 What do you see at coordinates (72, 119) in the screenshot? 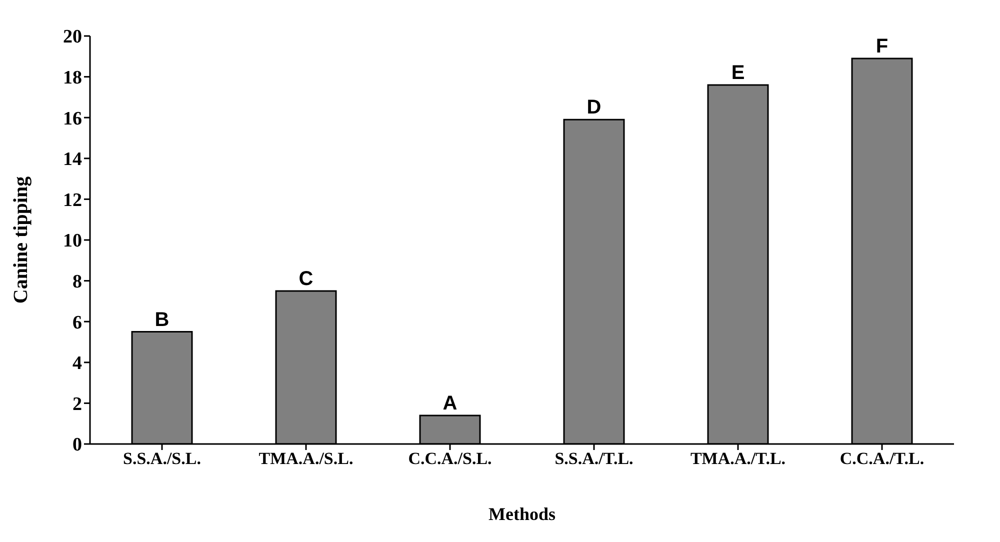
I see `y-tick-label: 16` at bounding box center [72, 119].